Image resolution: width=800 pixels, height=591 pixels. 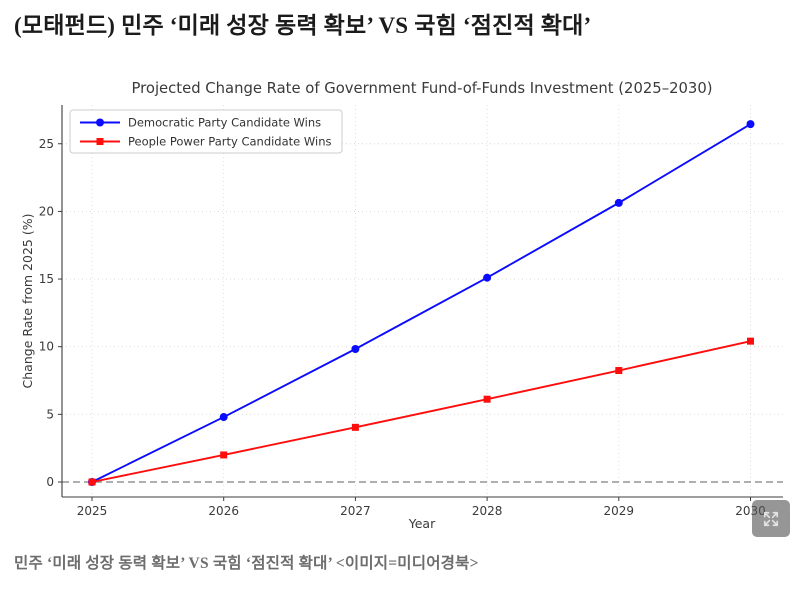 I want to click on article-headline: (모태펀드) 민주 ‘미래 성장 동력 확보’ VS 국힘 ‘점진적 확대’, so click(x=303, y=25).